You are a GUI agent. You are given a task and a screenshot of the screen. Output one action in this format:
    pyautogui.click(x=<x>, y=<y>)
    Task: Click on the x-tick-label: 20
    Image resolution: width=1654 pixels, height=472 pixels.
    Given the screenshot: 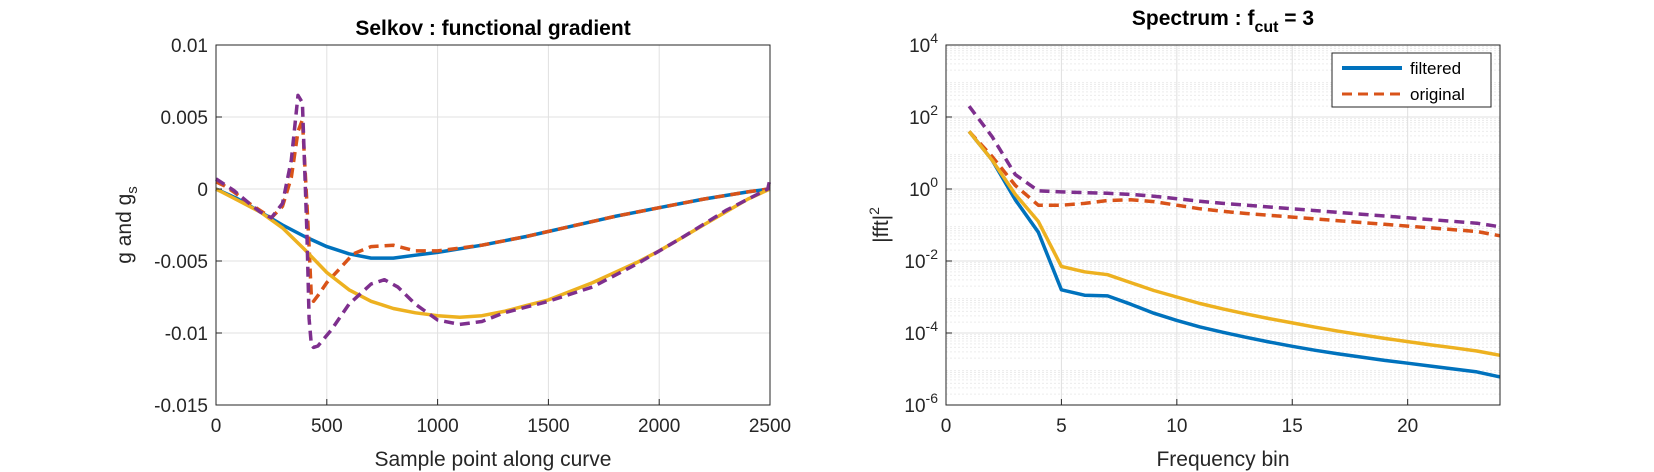 What is the action you would take?
    pyautogui.click(x=1407, y=426)
    